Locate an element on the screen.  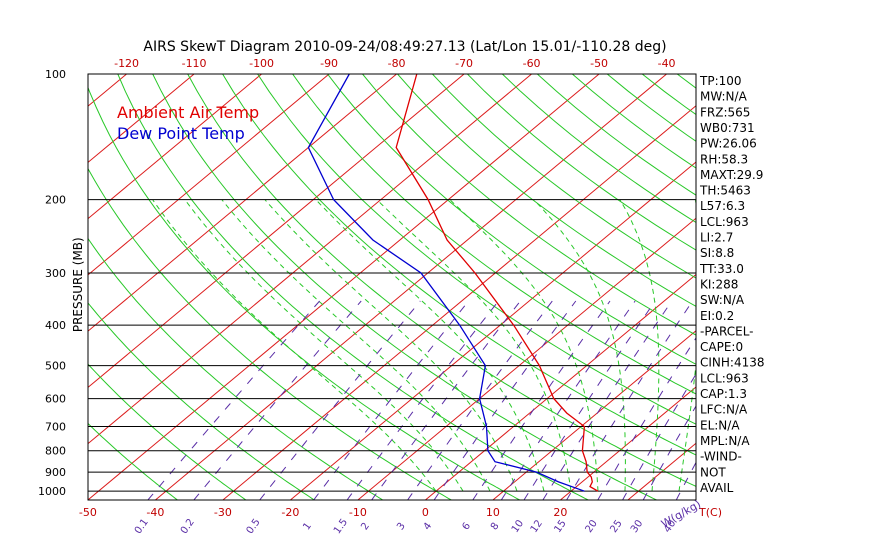
index-entry: SI:8.8 is located at coordinates (717, 253).